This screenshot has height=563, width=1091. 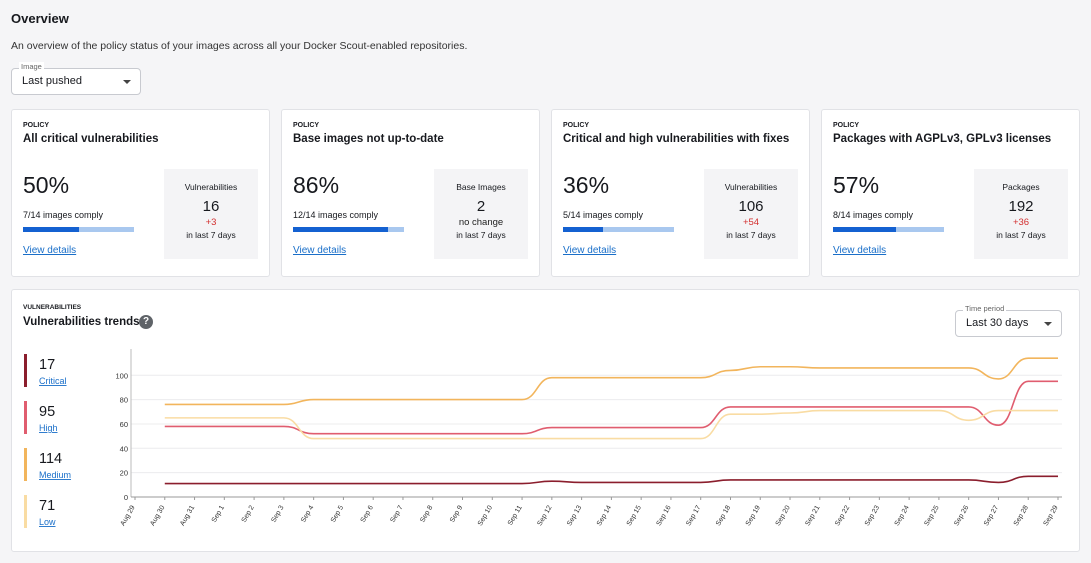 What do you see at coordinates (128, 515) in the screenshot?
I see `x-tick-label: Aug 29` at bounding box center [128, 515].